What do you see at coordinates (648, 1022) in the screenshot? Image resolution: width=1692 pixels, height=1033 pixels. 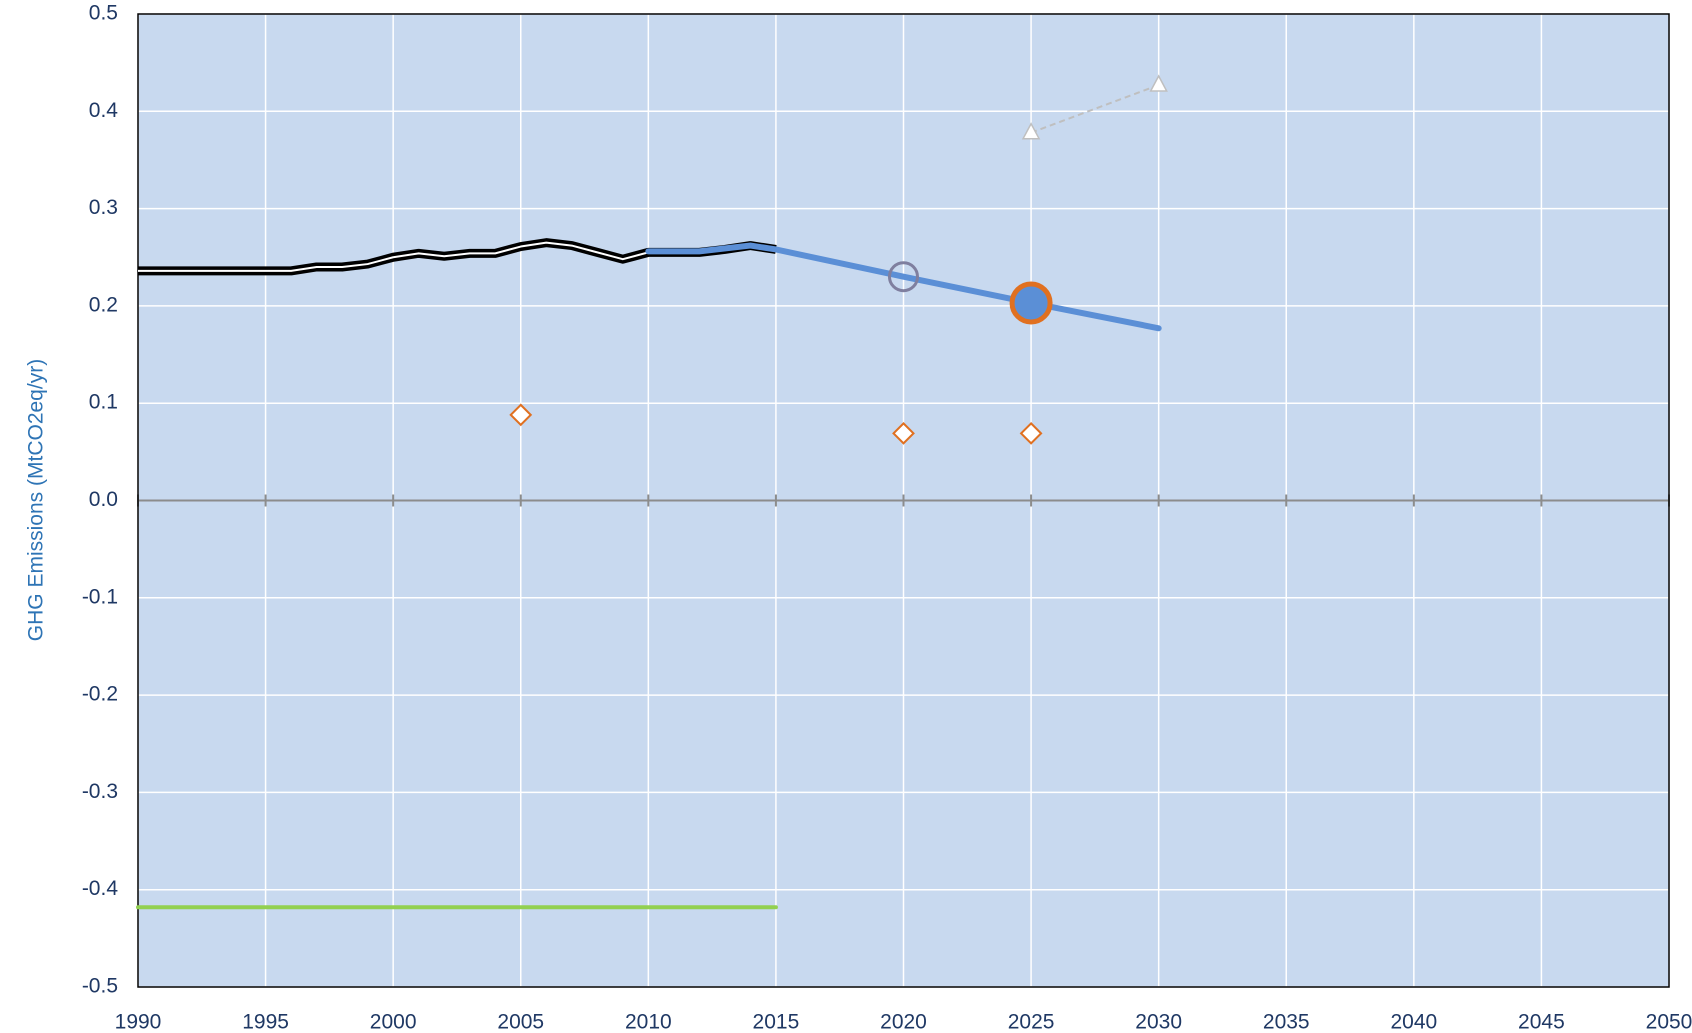 I see `x-tick-label: 2010` at bounding box center [648, 1022].